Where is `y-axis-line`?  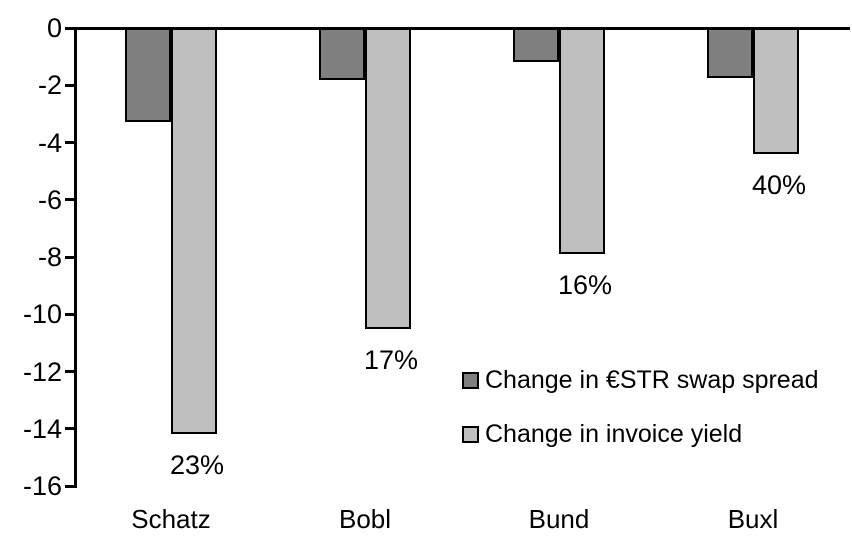 y-axis-line is located at coordinates (75, 257).